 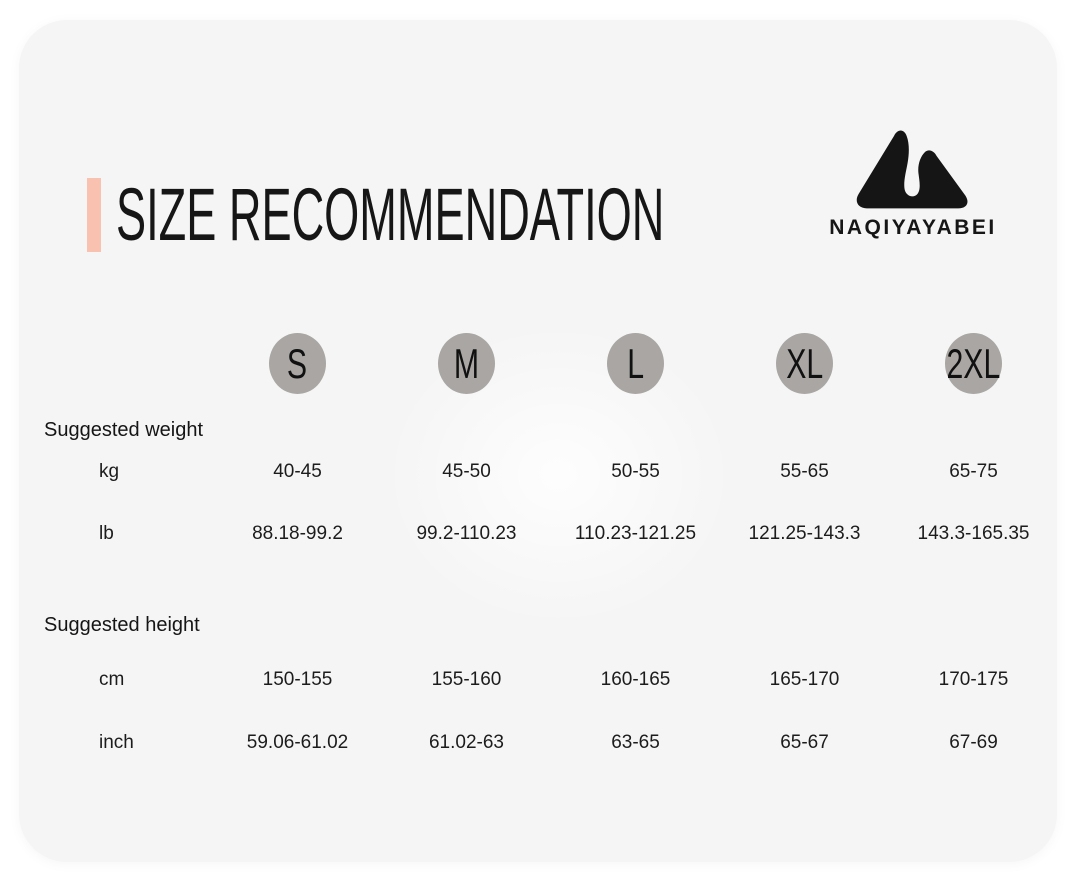 What do you see at coordinates (297, 471) in the screenshot?
I see `value-kg-s: 40-45` at bounding box center [297, 471].